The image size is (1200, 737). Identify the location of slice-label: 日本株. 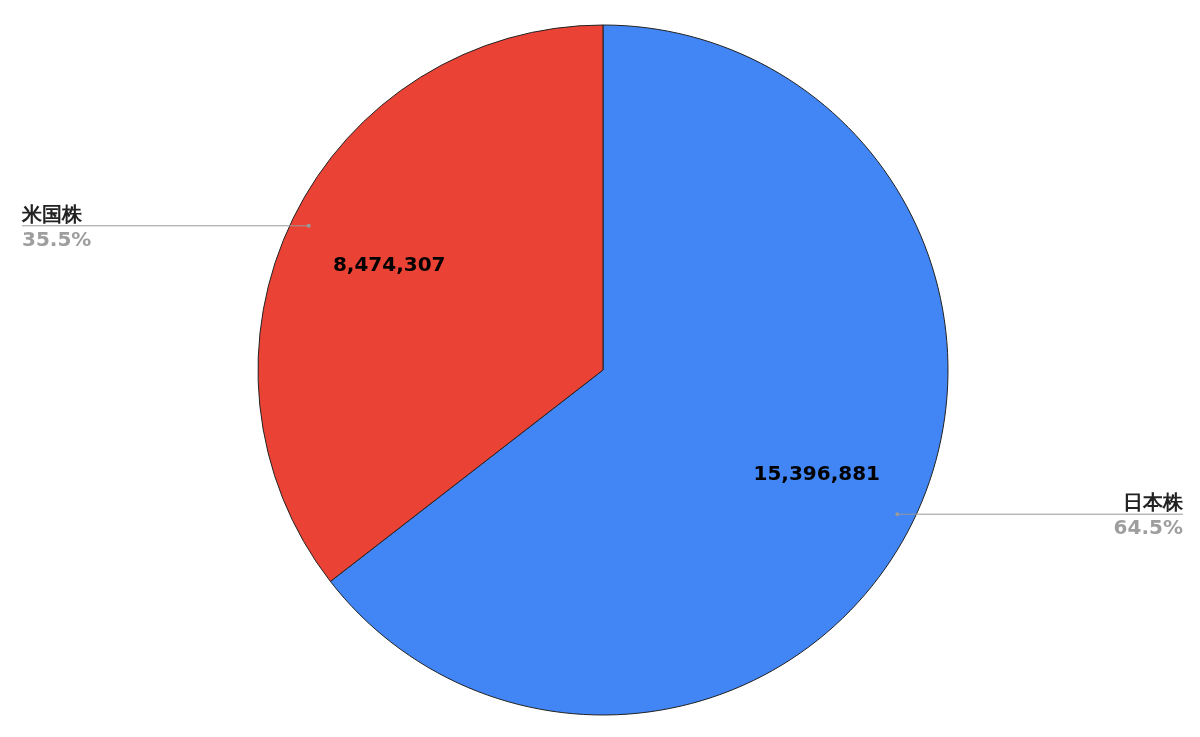
(1153, 502).